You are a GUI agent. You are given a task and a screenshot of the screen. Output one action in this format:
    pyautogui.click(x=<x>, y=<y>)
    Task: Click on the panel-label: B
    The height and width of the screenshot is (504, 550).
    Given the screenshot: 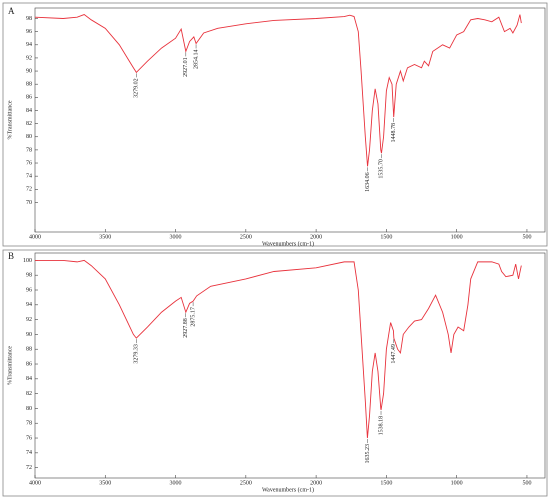 What is the action you would take?
    pyautogui.click(x=11, y=256)
    